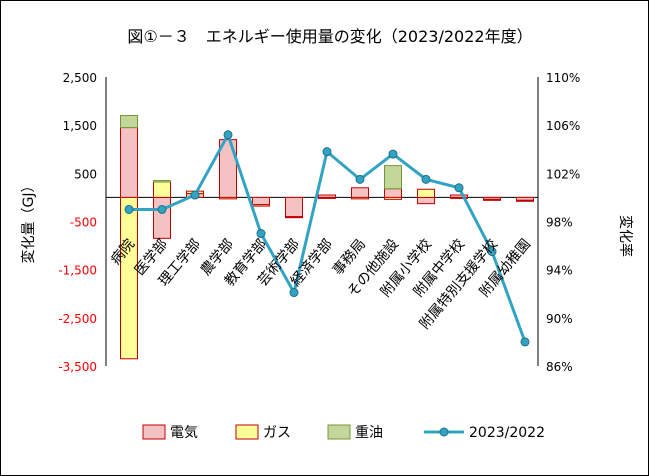 The image size is (649, 476). I want to click on chart-title: 図①－３ エネルギー使用量の変化（2023/2022年度）, so click(329, 36).